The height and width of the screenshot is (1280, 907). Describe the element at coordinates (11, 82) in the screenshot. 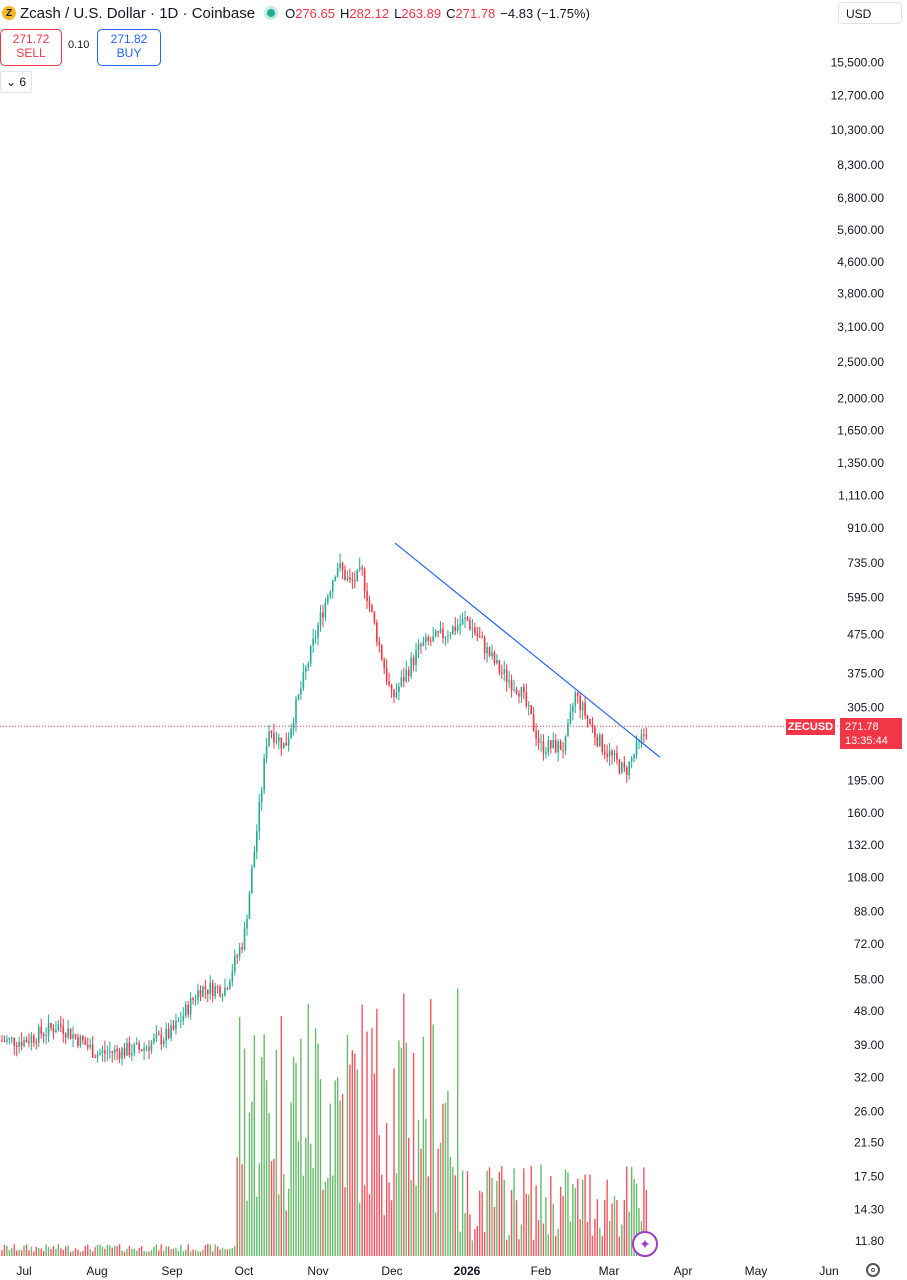

I see `chevron-down-icon: ⌄` at that location.